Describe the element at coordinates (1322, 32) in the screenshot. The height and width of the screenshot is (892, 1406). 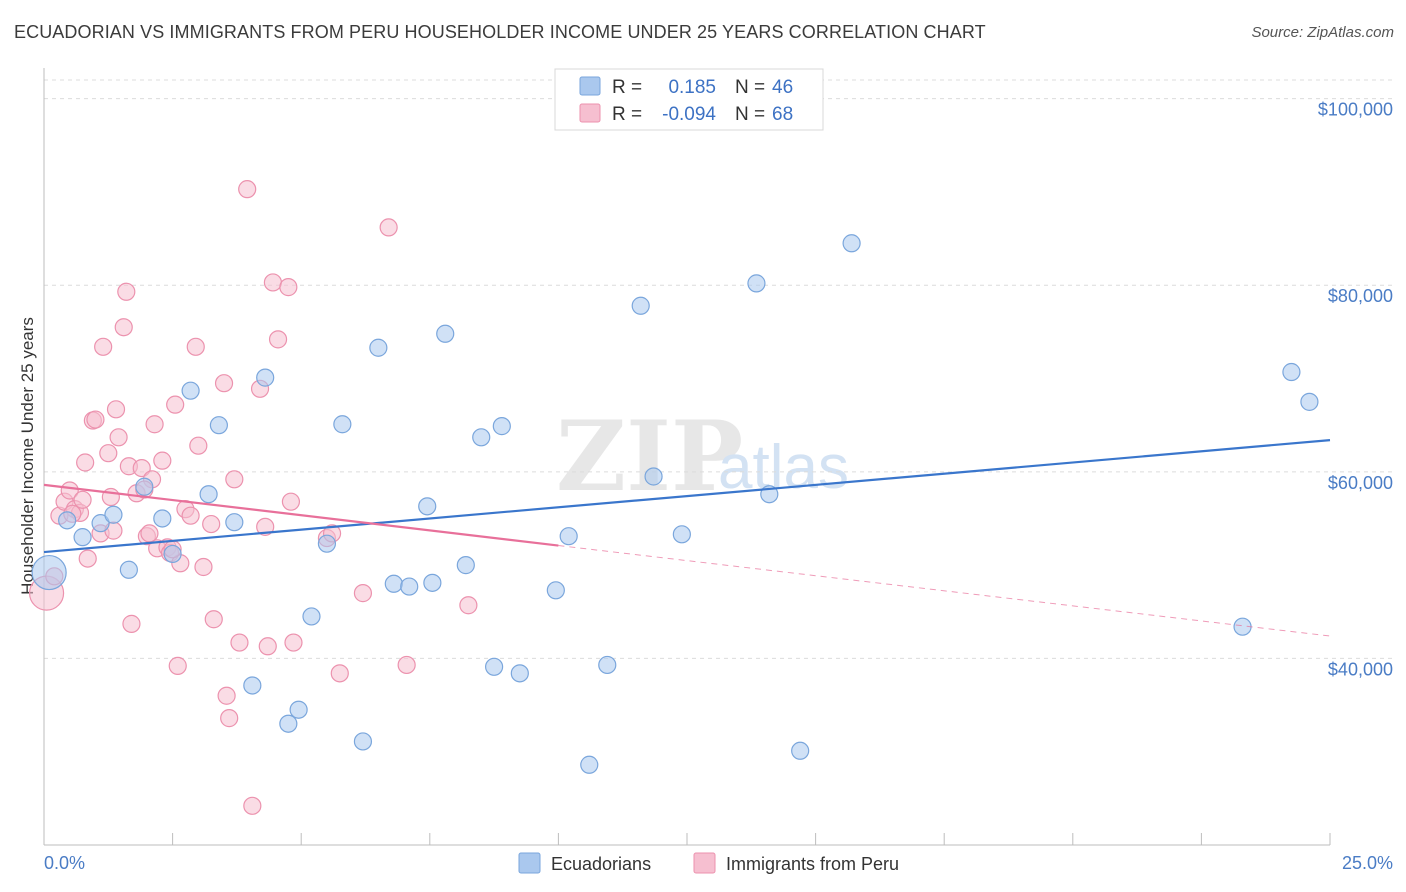
I see `source-label: Source: ZipAtlas.com` at that location.